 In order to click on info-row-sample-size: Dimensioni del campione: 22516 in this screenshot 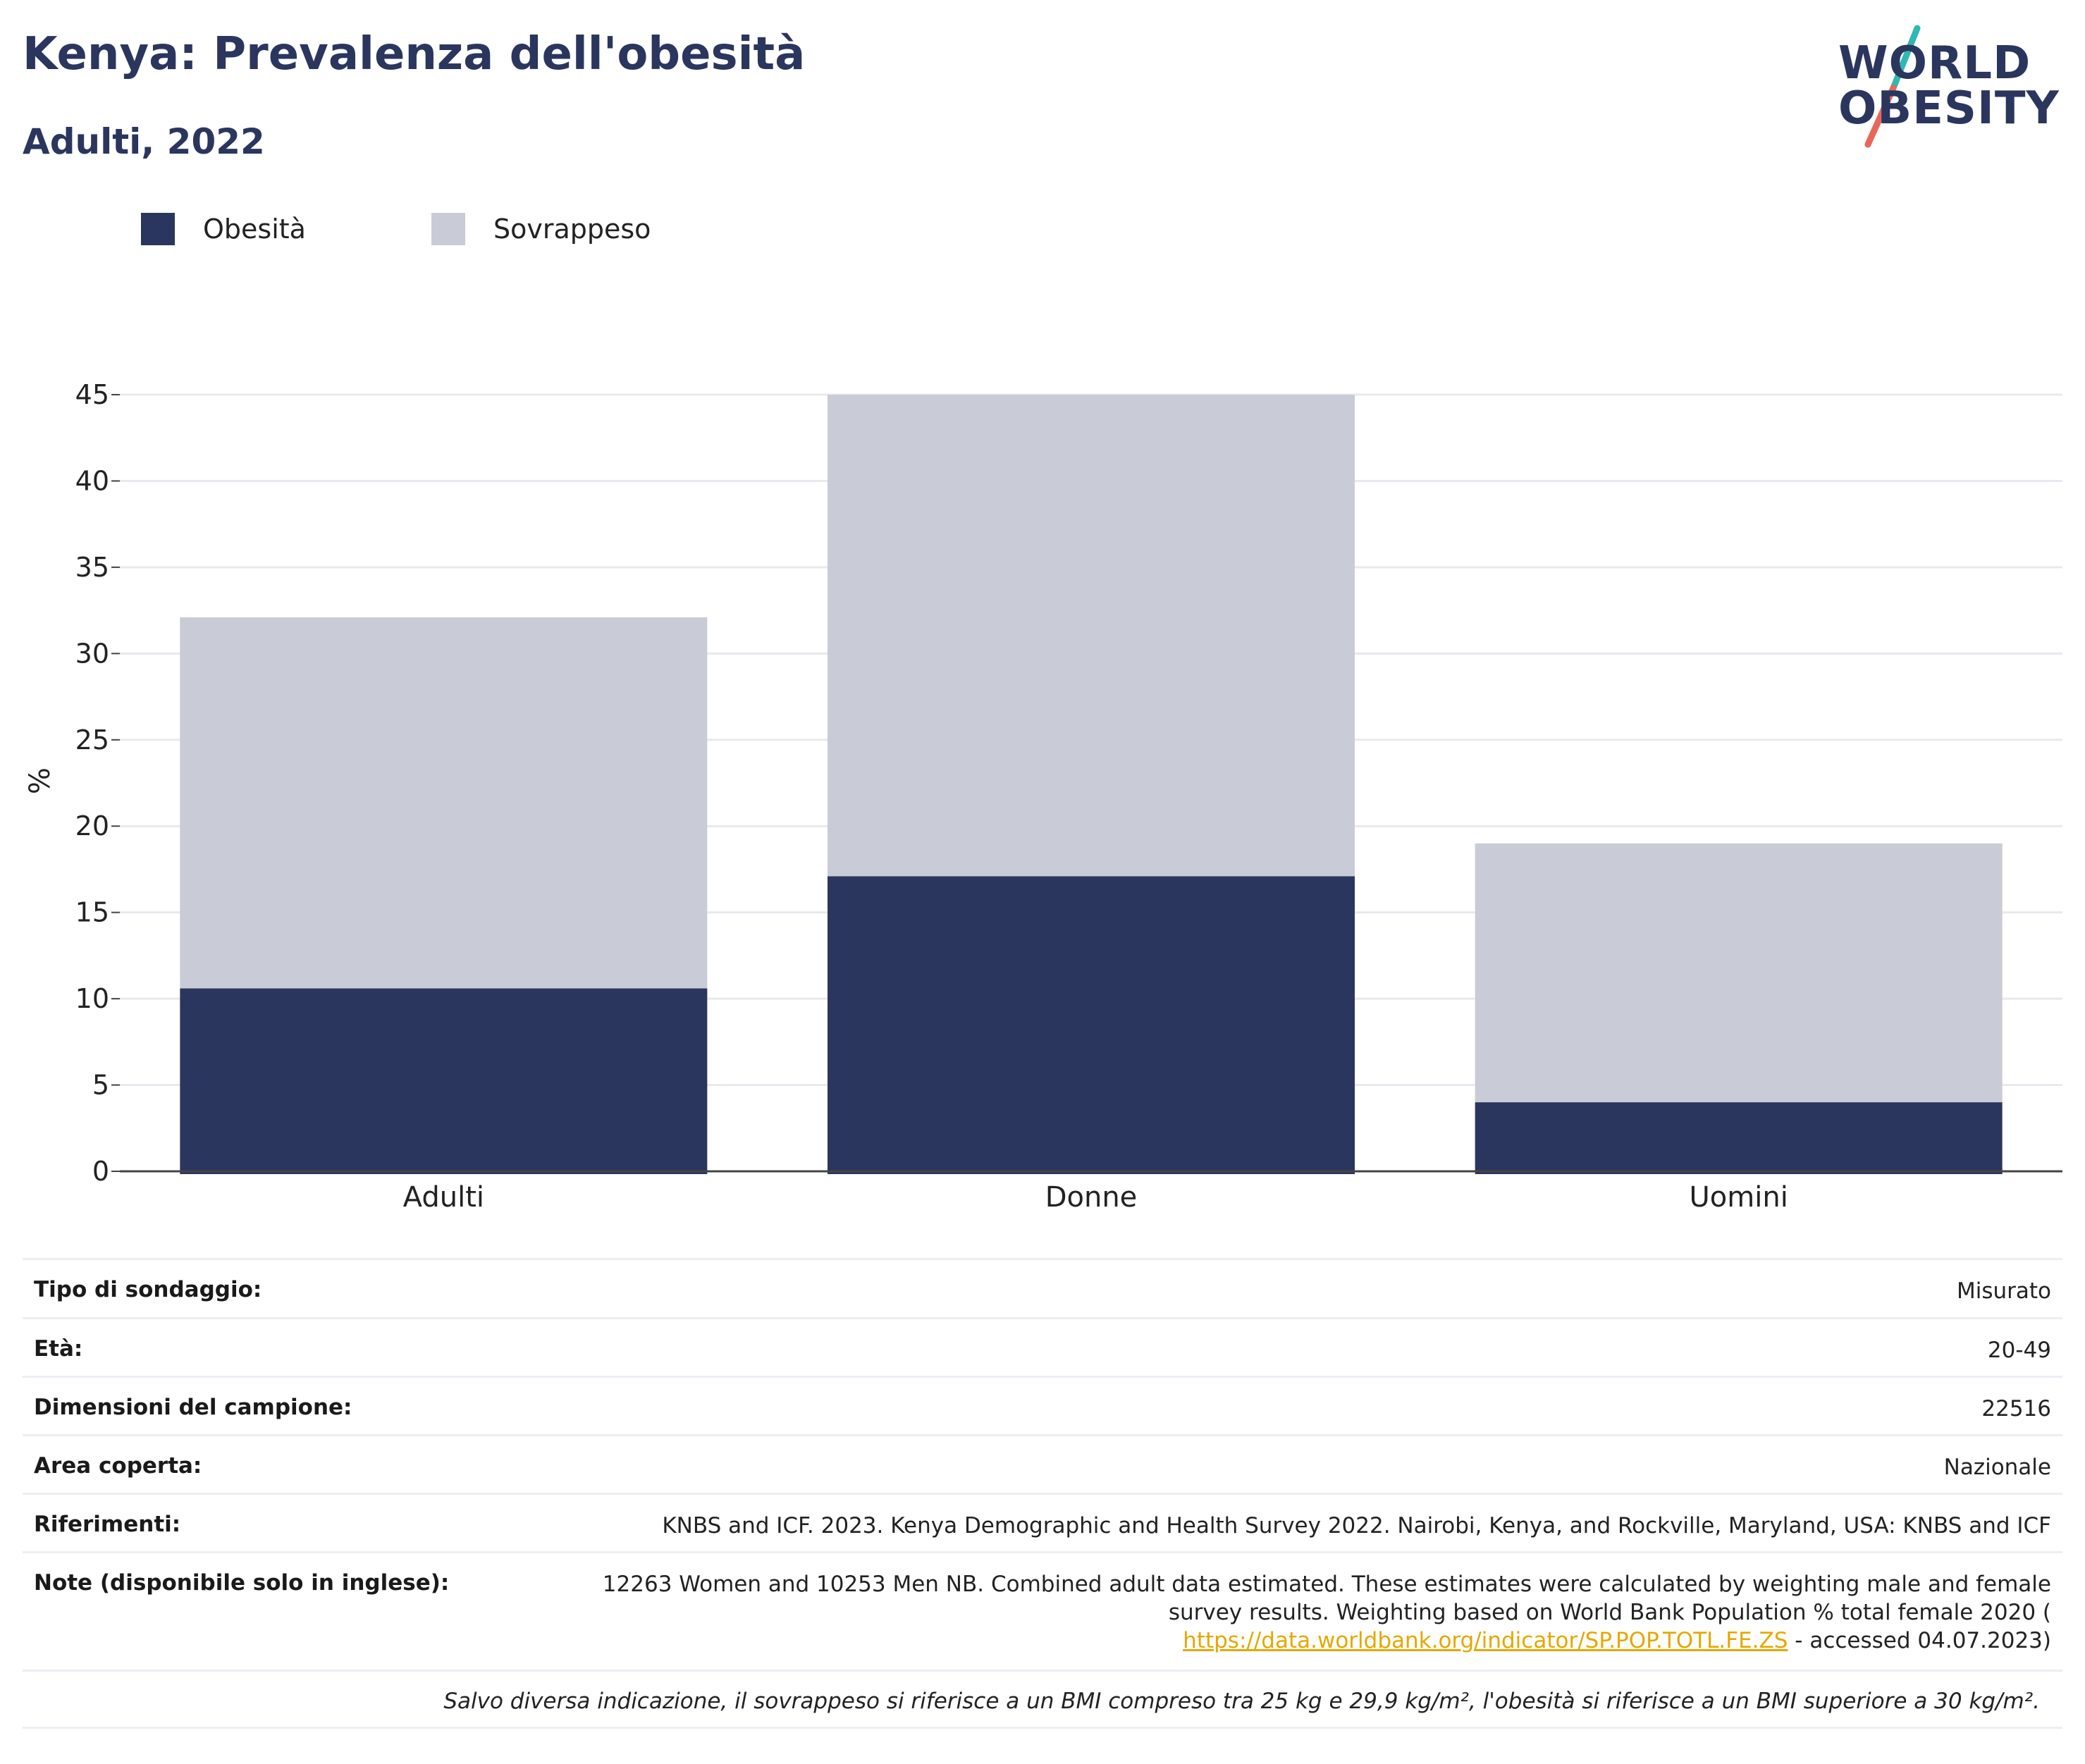, I will do `click(1042, 1405)`.